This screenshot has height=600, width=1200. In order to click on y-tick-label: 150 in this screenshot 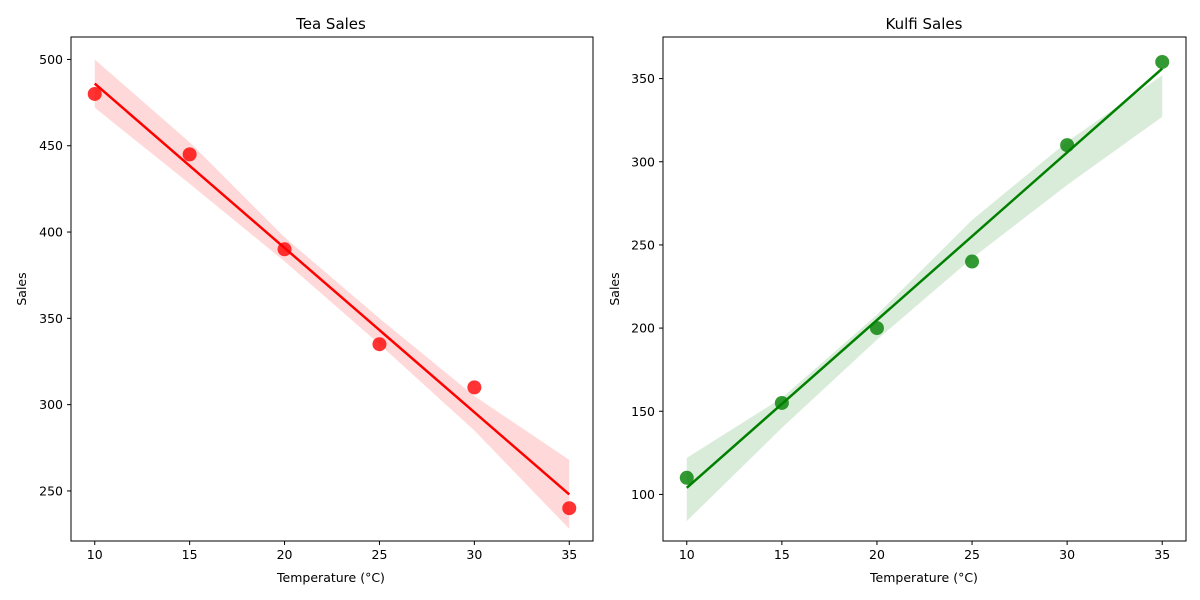, I will do `click(643, 411)`.